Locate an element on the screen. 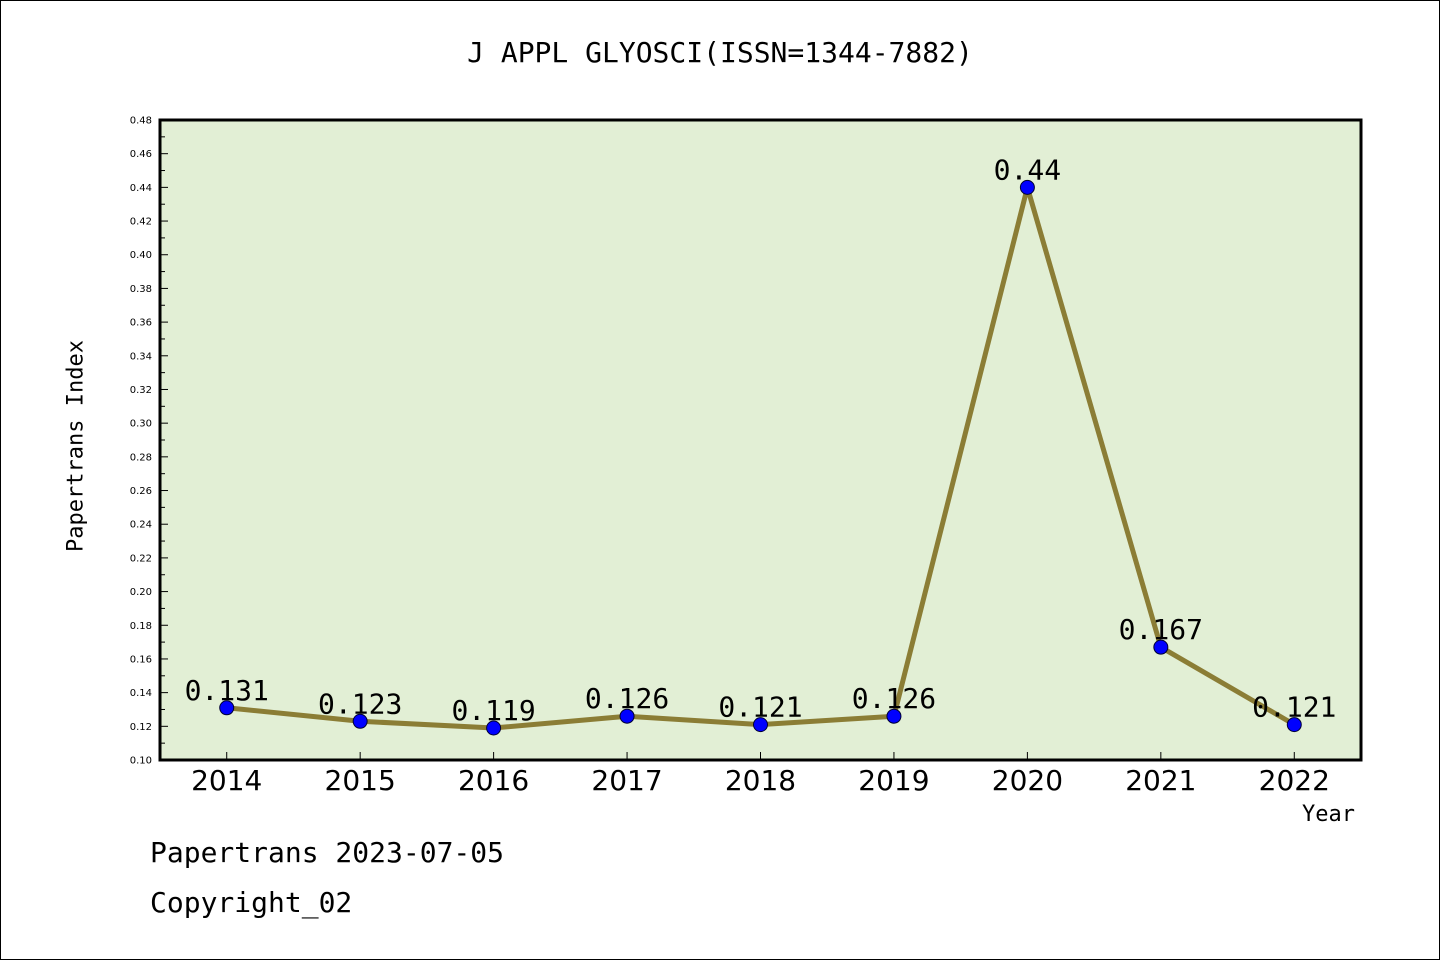 Image resolution: width=1440 pixels, height=960 pixels. y-tick-label: 0.48 is located at coordinates (141, 121).